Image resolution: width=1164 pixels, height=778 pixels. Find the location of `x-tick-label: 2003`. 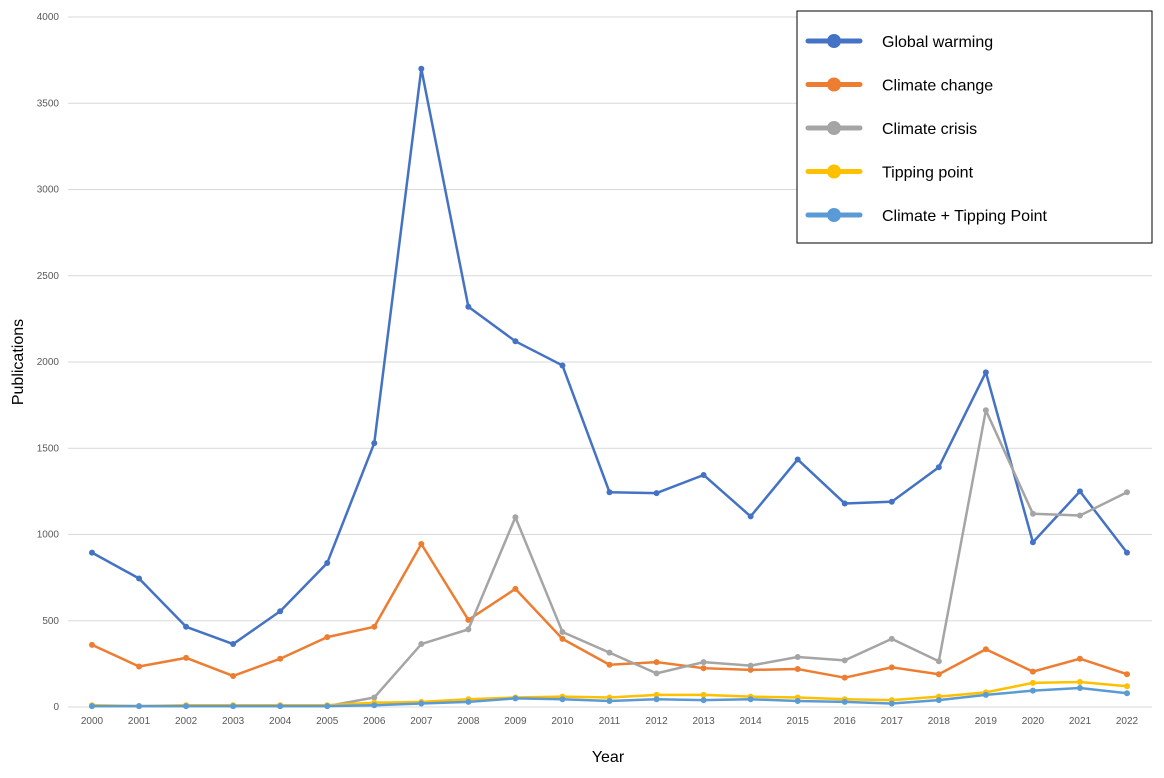

x-tick-label: 2003 is located at coordinates (233, 721).